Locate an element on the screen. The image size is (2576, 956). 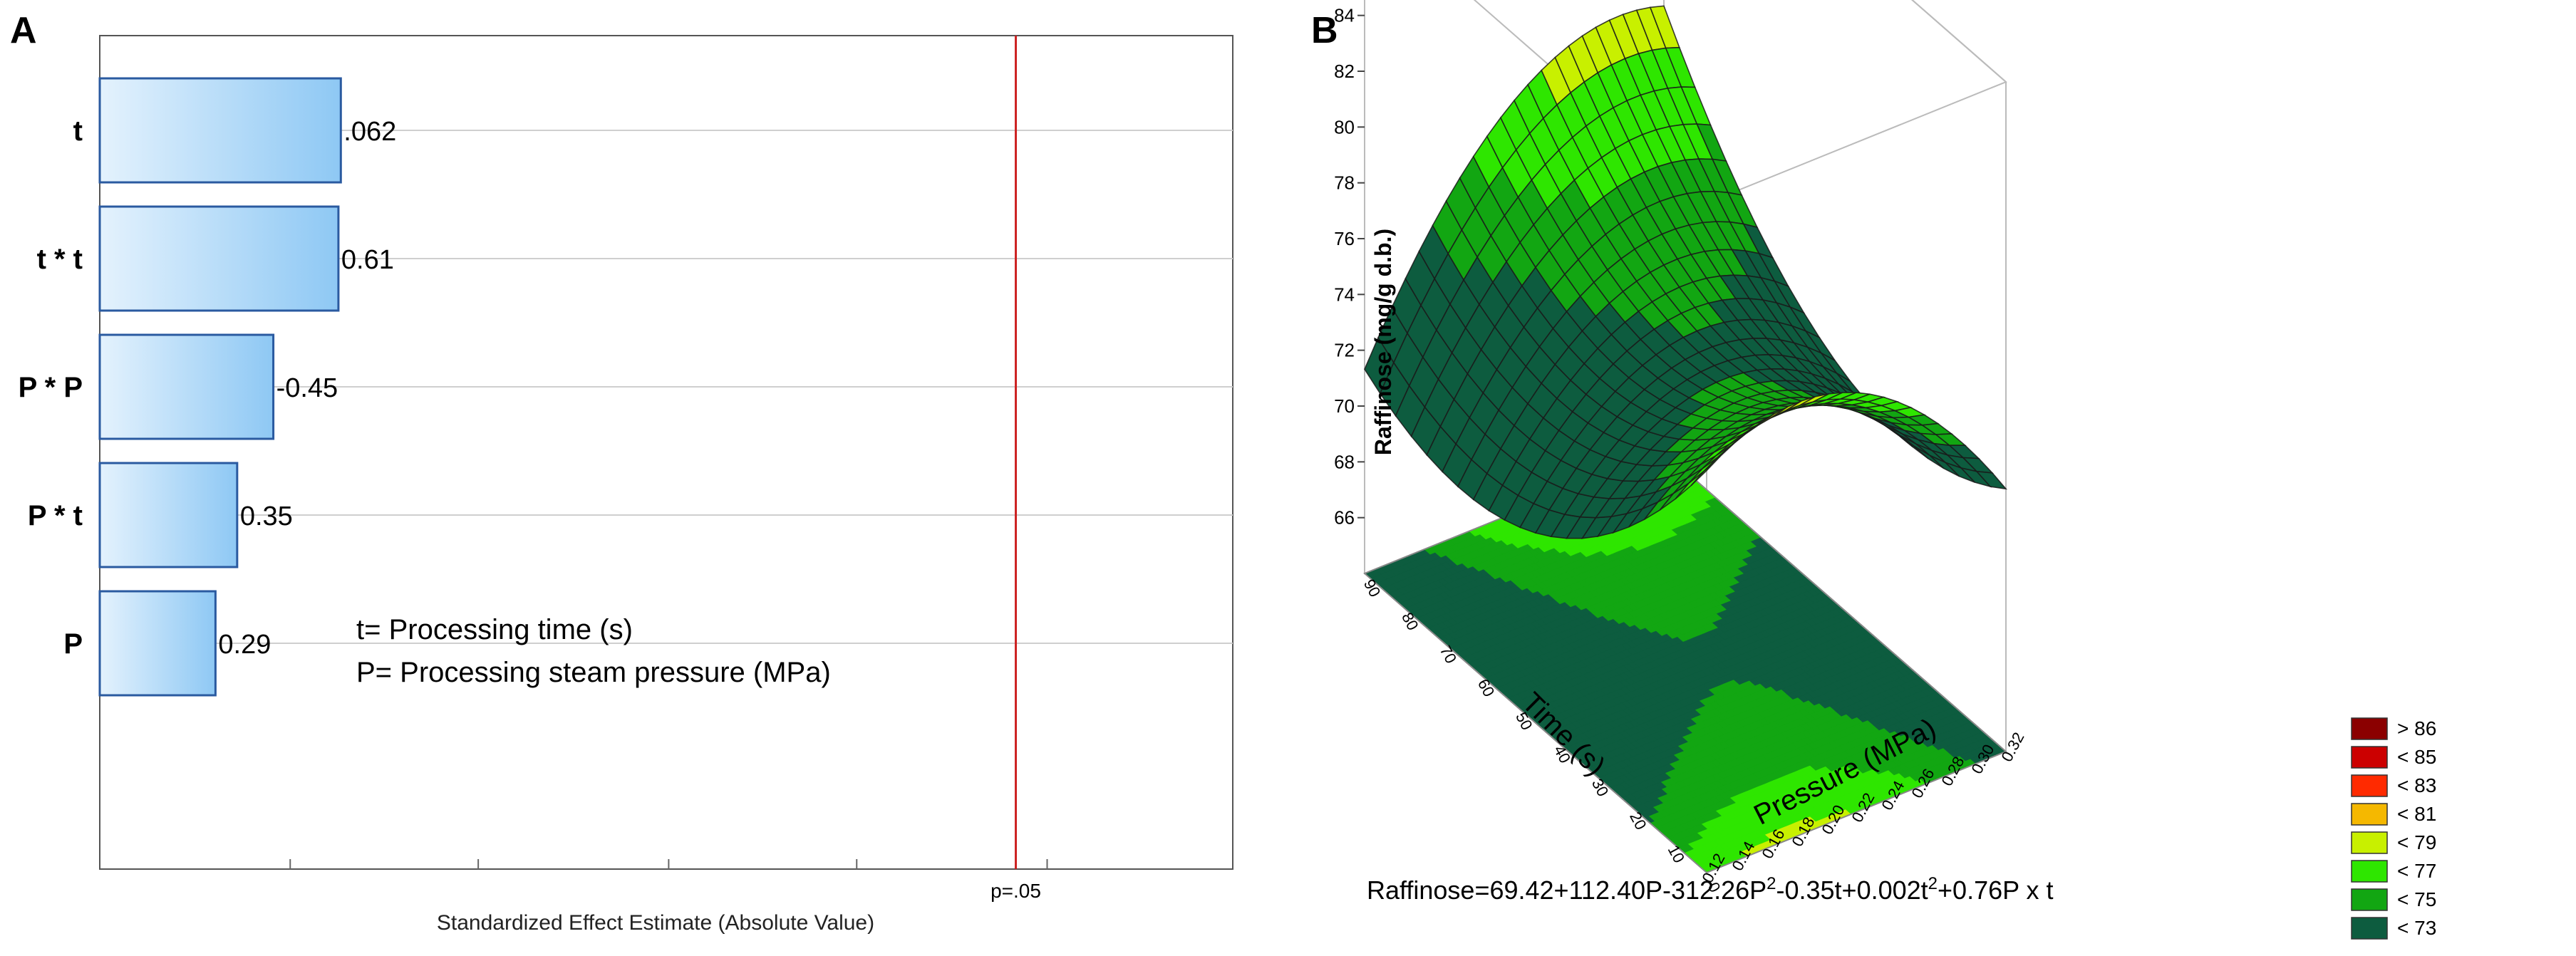
legend-label: < 77 is located at coordinates (2416, 871).